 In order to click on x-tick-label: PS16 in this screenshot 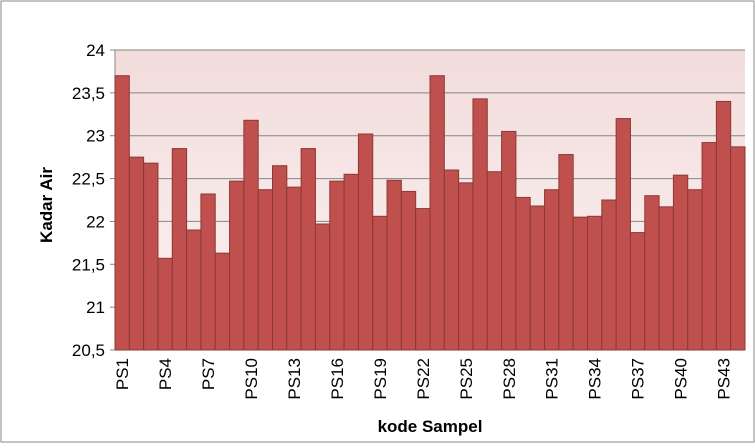, I will do `click(337, 379)`.